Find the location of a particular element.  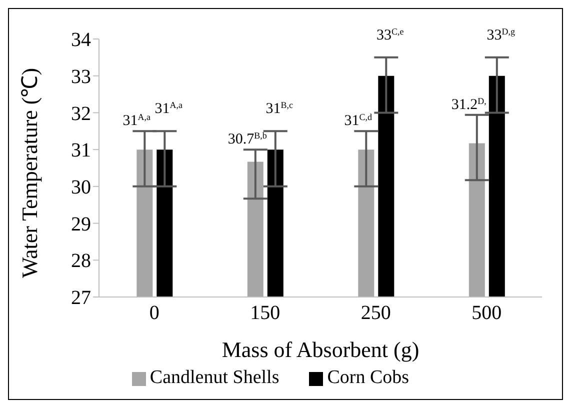

data-label: 33$^{D,g}$ is located at coordinates (501, 35).